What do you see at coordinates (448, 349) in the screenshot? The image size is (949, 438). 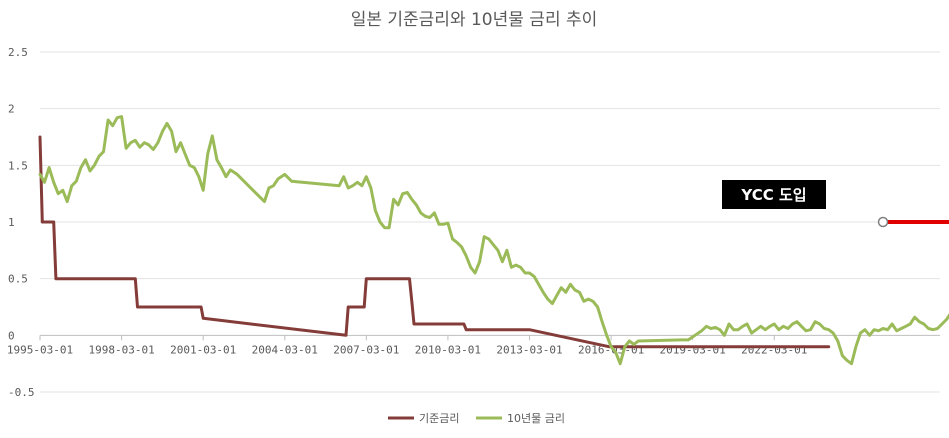 I see `x-tick-label: 2010-03-01` at bounding box center [448, 349].